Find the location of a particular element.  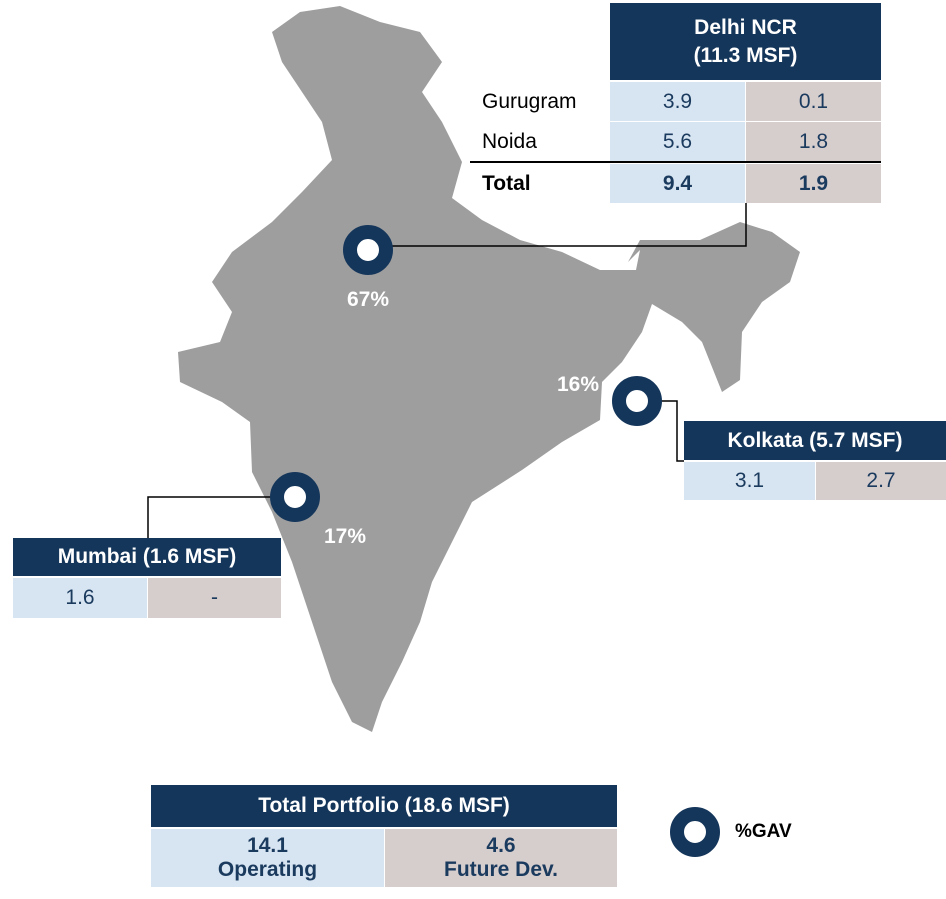

value-cell: 3.1 is located at coordinates (749, 481).